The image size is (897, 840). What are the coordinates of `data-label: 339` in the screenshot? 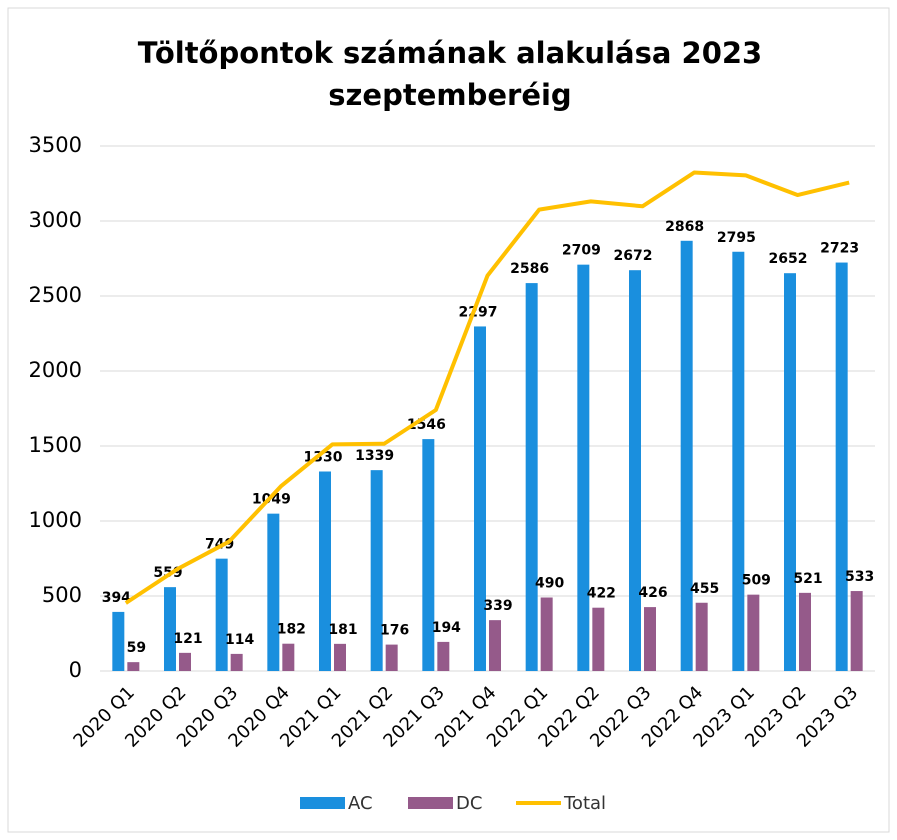 It's located at (497, 606).